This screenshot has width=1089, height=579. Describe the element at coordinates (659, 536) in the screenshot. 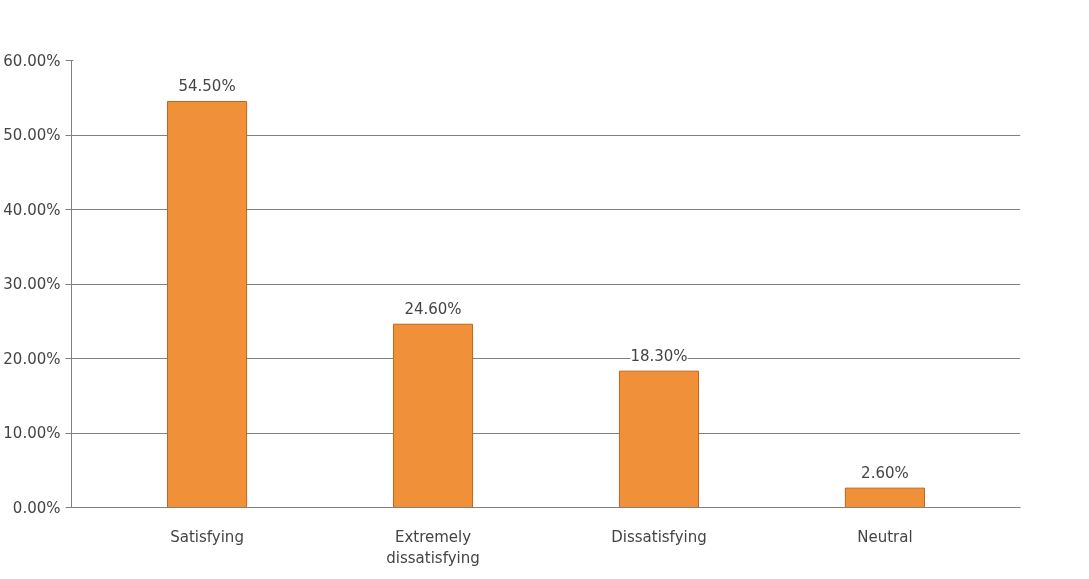

I see `x-tick-label: Dissatisfying` at that location.